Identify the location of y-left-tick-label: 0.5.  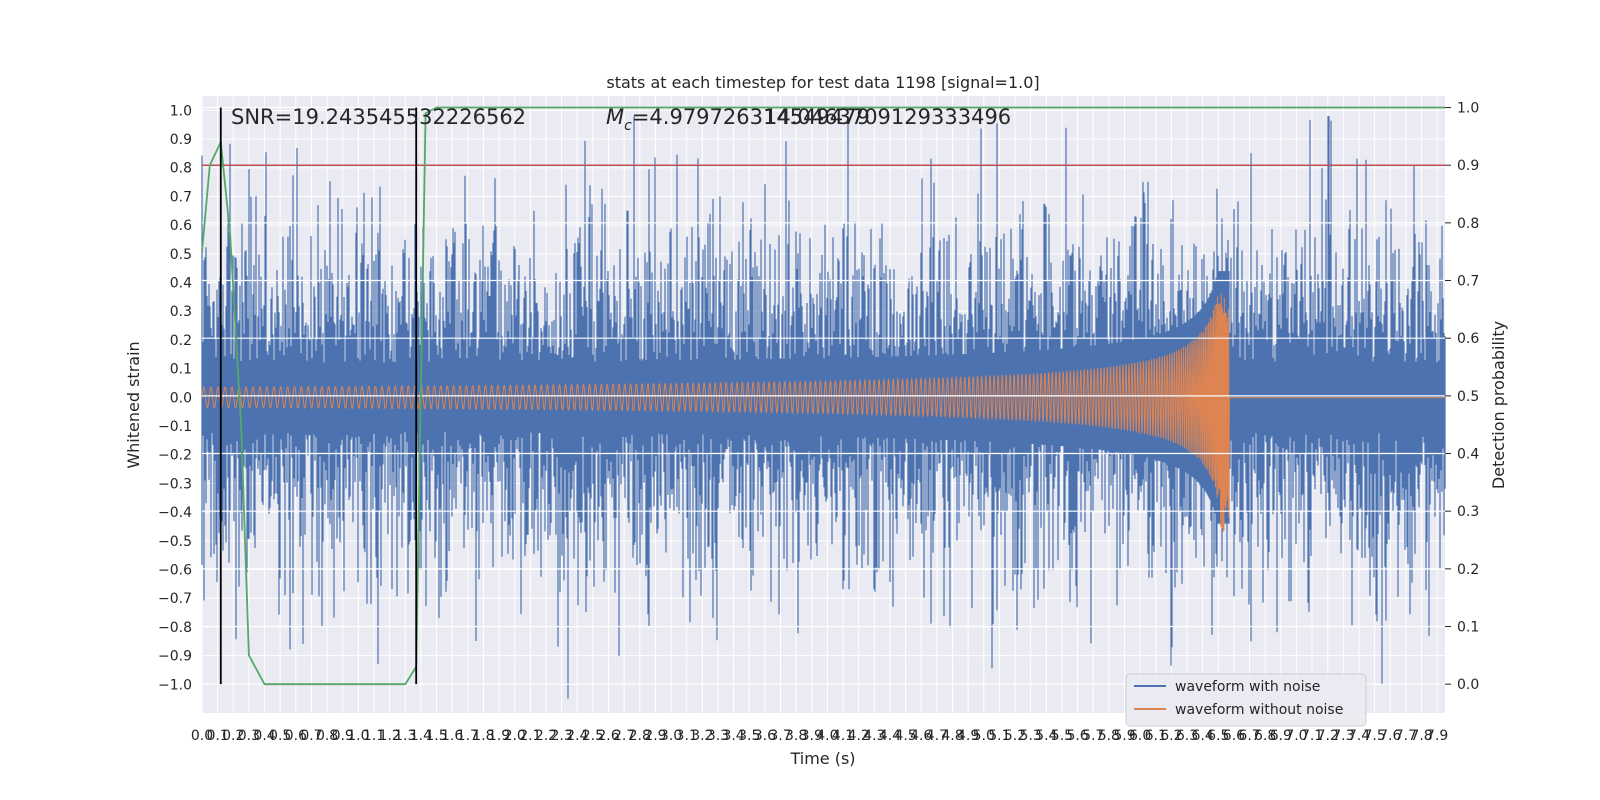
(181, 255).